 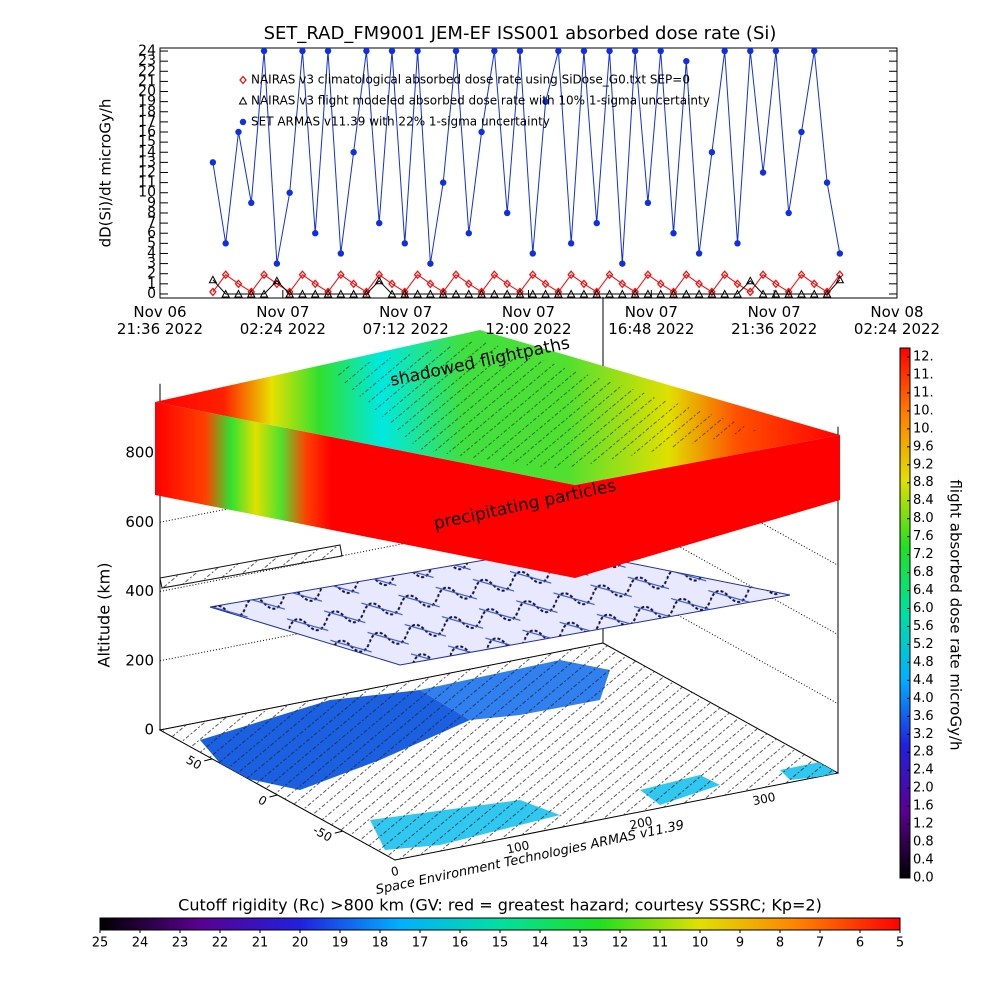 I want to click on colorbar-tick-label: 5.2, so click(x=923, y=644).